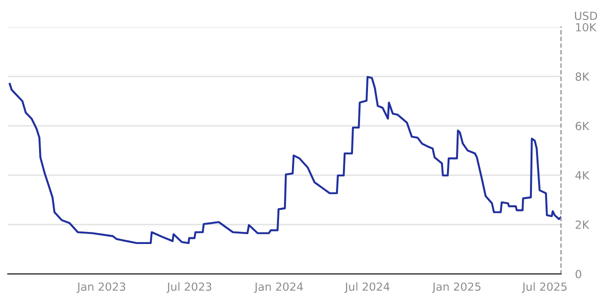  Describe the element at coordinates (101, 287) in the screenshot. I see `x-tick-label: Jan 2023` at that location.